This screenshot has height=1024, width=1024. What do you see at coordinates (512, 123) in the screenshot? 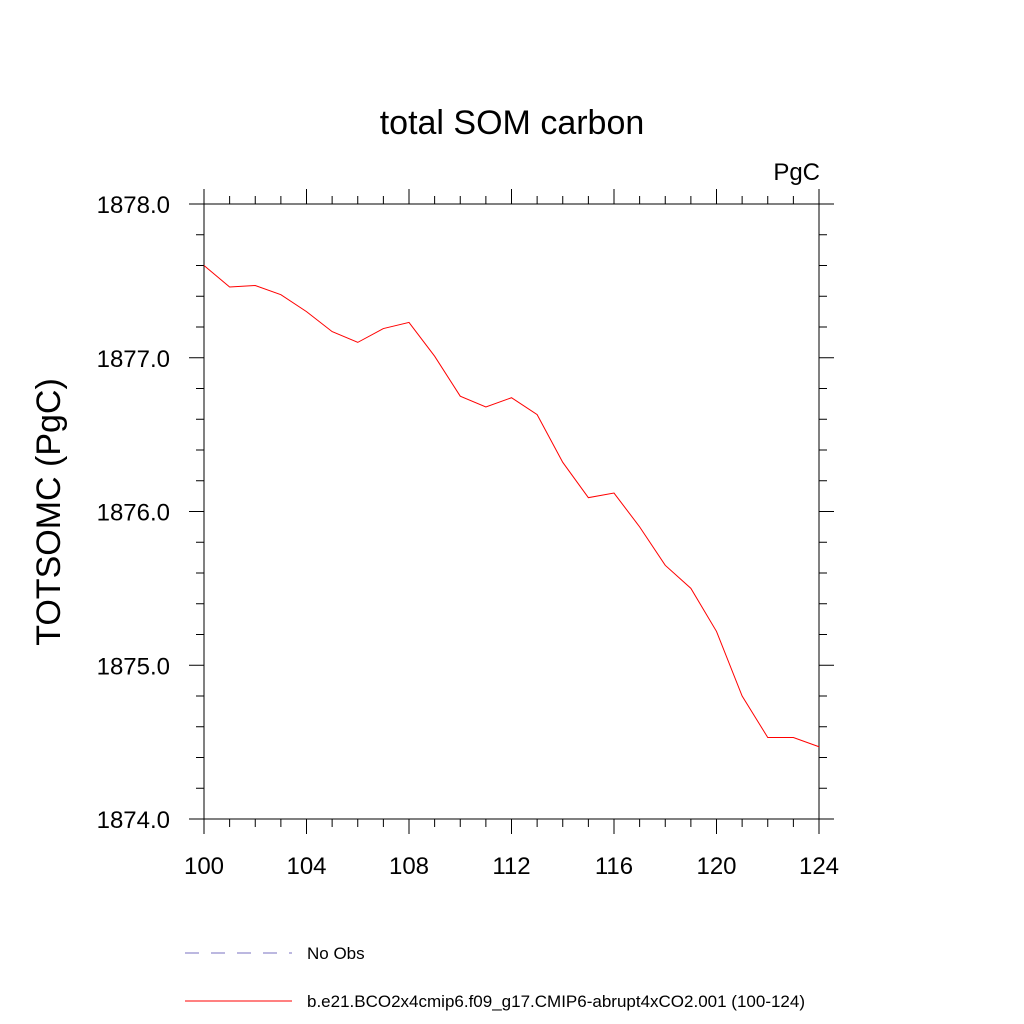
I see `chart-title: total SOM carbon` at bounding box center [512, 123].